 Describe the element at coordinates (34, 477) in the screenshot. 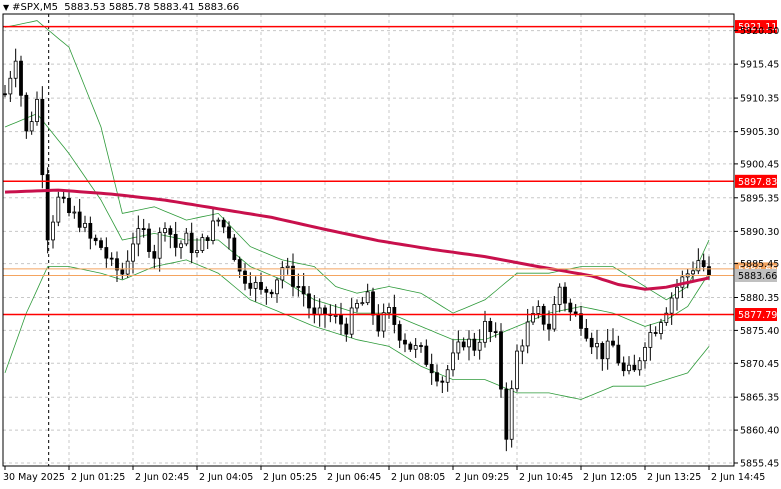

I see `x-tick-label: 30 May 2025` at that location.